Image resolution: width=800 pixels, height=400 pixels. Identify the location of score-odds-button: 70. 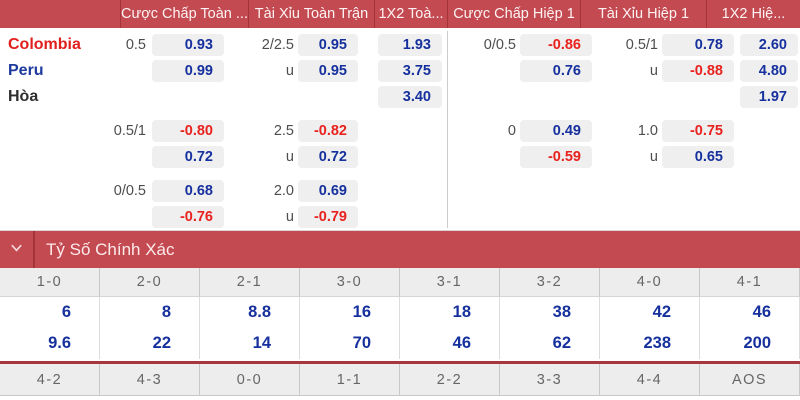
(350, 343).